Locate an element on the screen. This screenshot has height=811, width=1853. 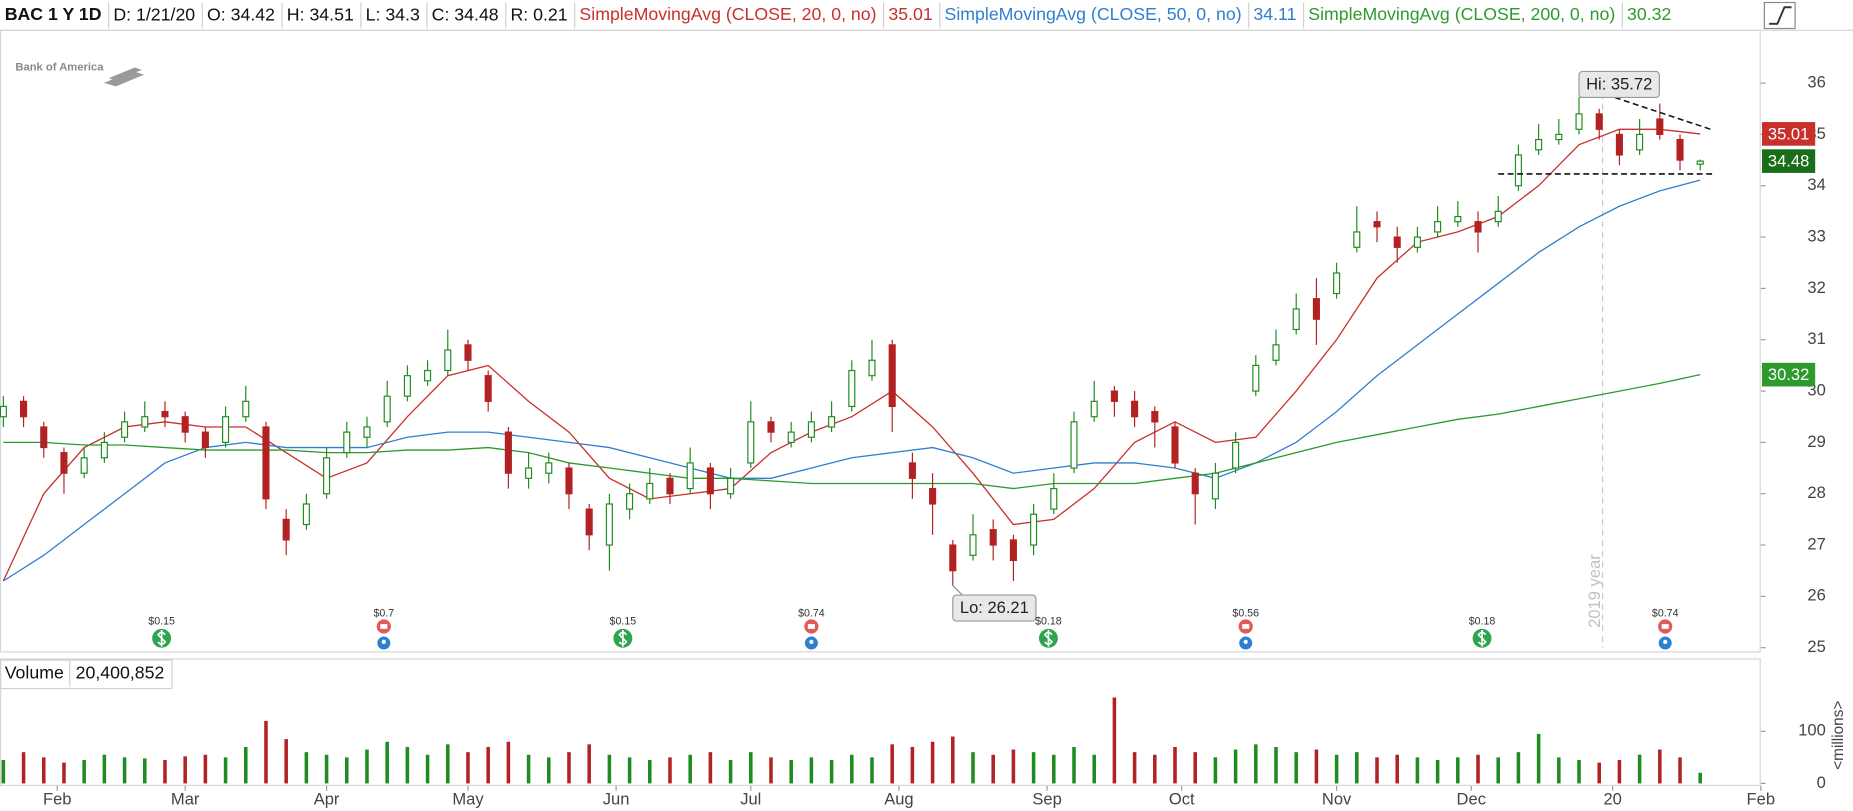
annotation-text: Lo: 26.21 is located at coordinates (994, 608).